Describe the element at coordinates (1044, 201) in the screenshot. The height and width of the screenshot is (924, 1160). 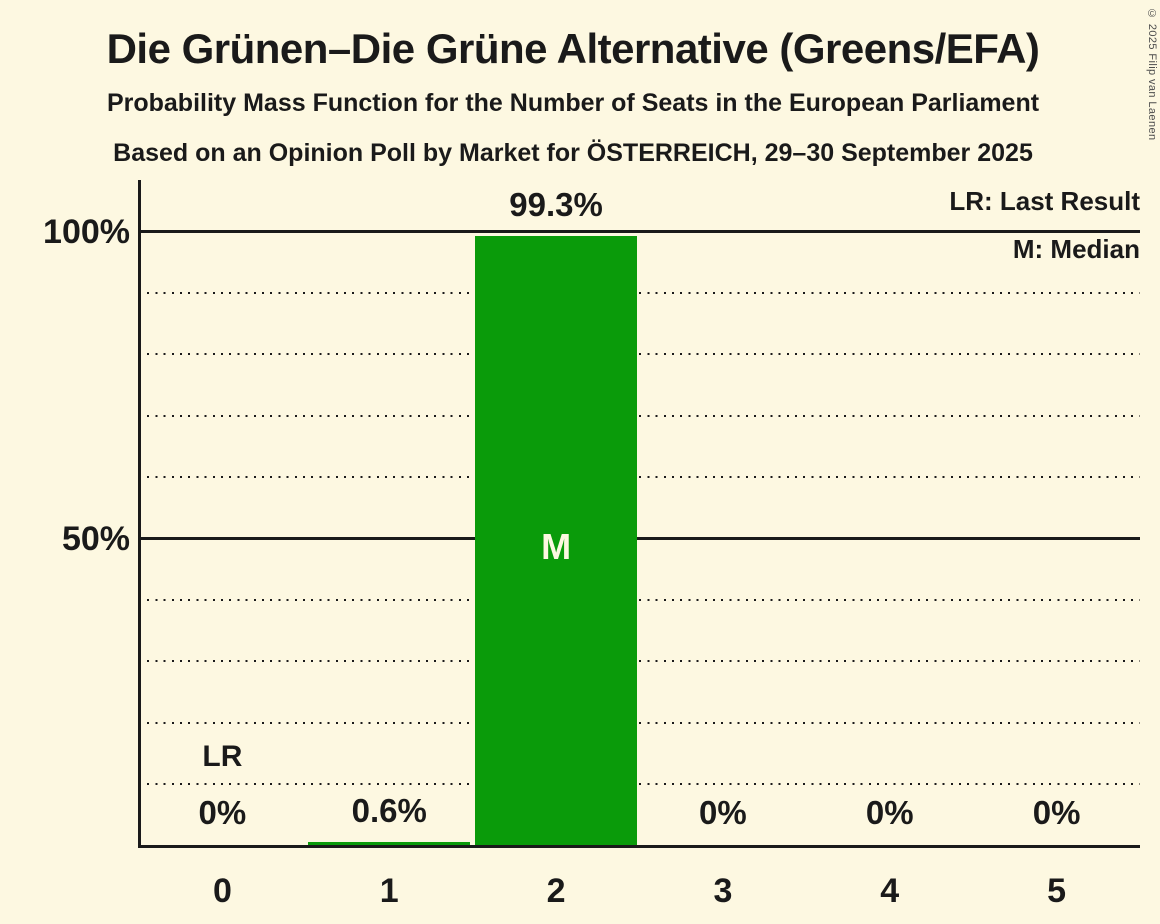
I see `legend-last-result: LR: Last Result` at that location.